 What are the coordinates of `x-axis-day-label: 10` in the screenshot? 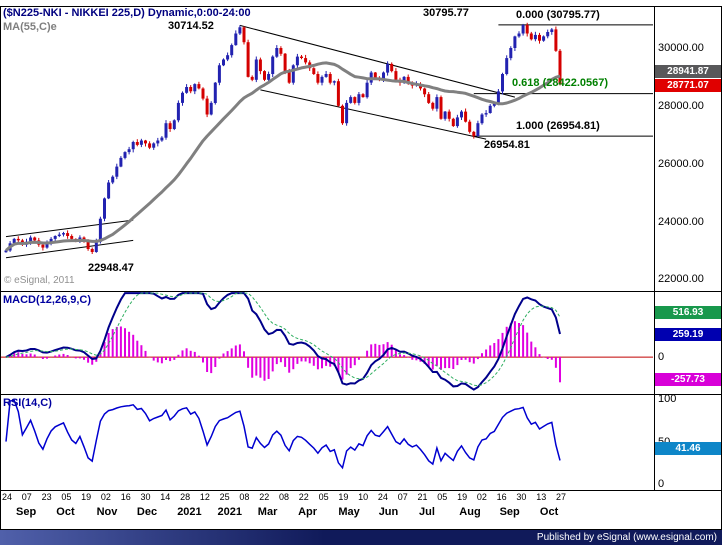 It's located at (363, 497).